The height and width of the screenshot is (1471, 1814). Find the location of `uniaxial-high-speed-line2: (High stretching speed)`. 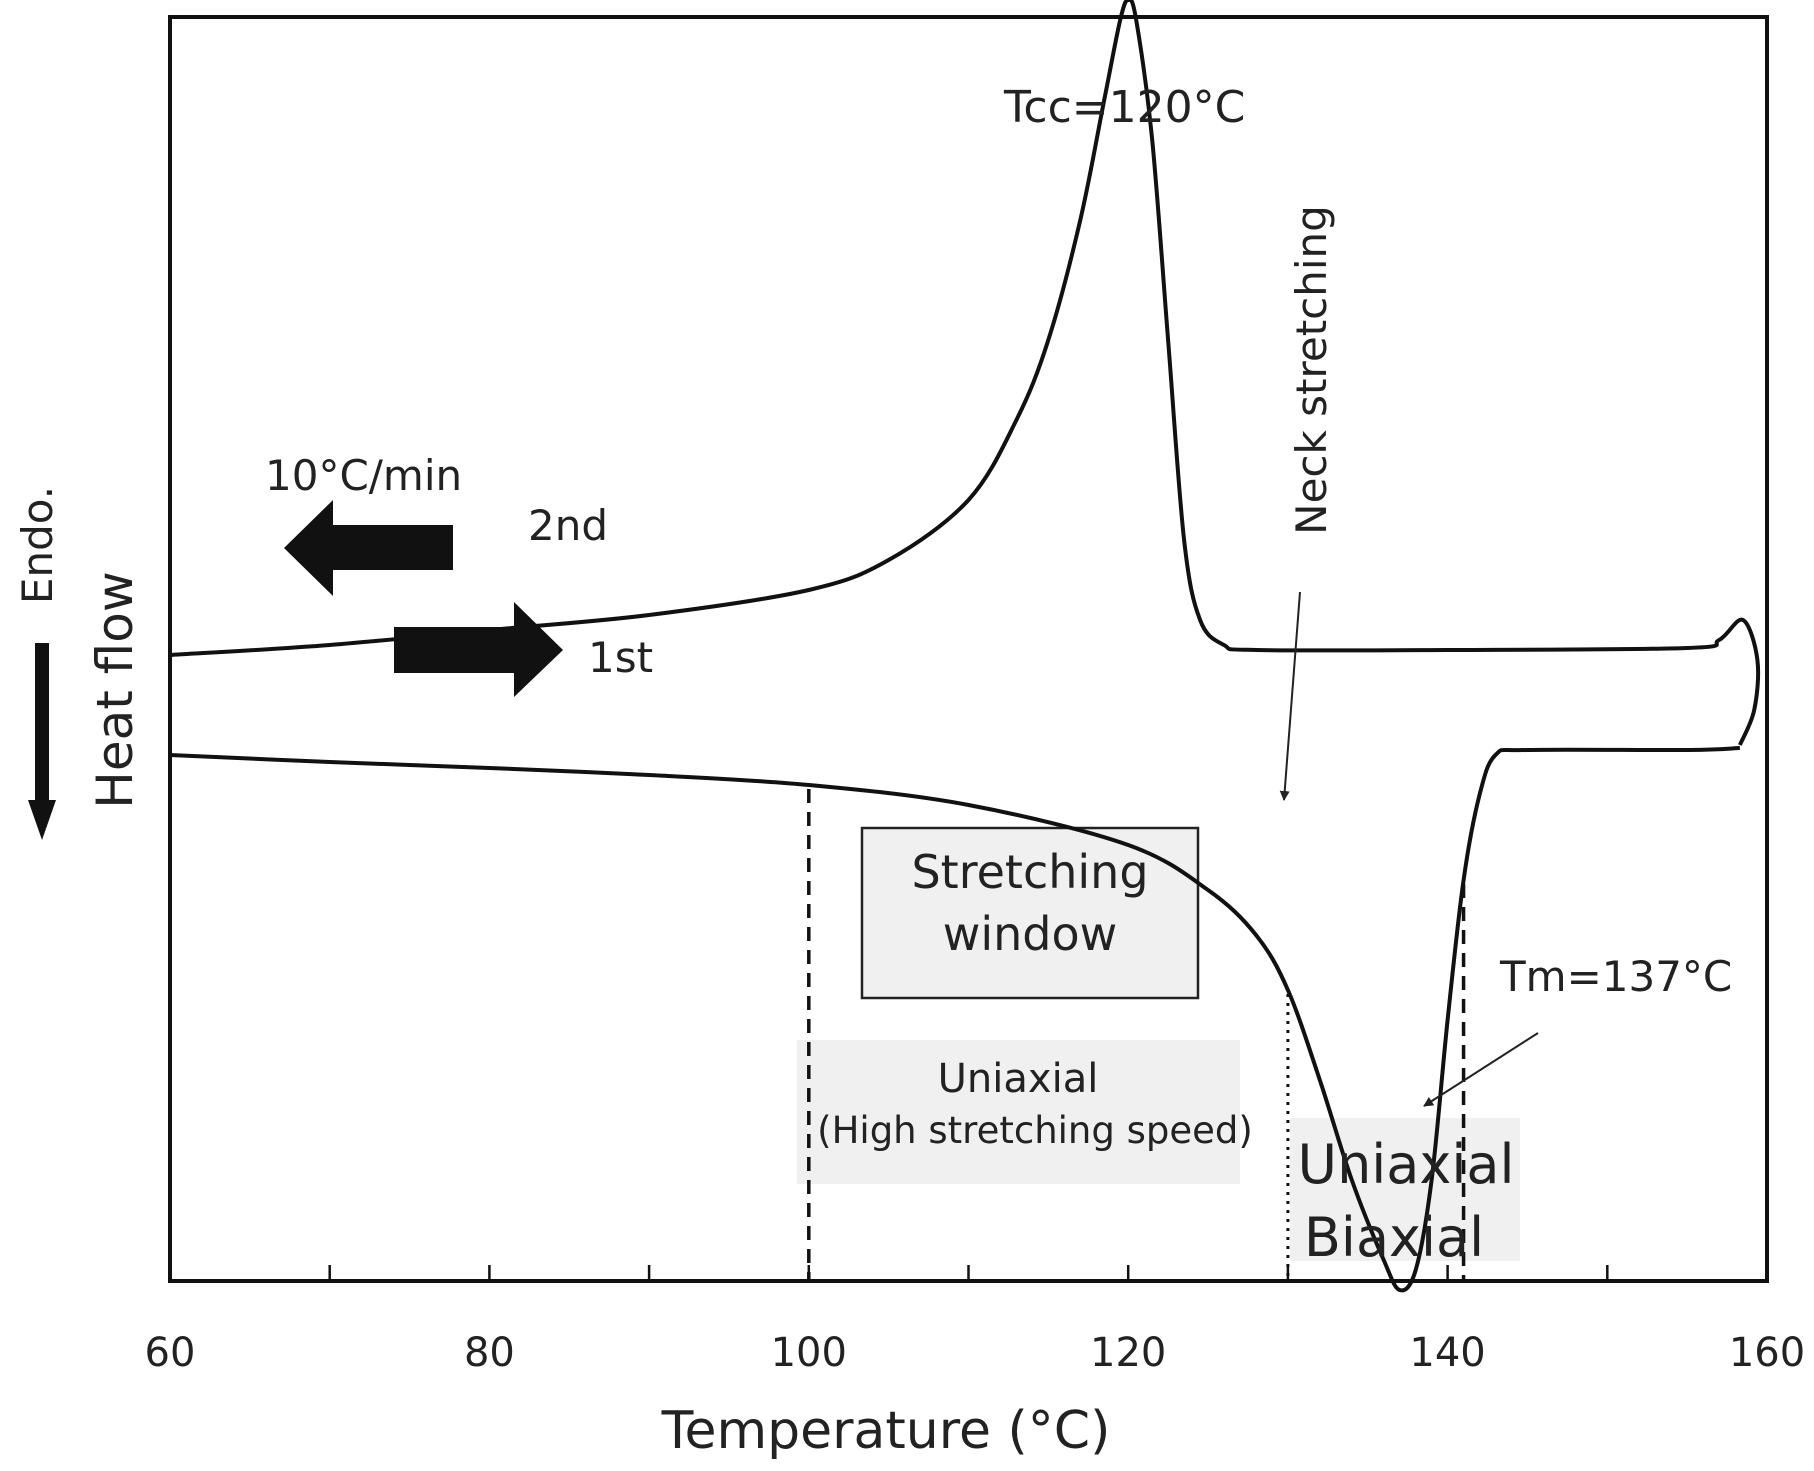

uniaxial-high-speed-line2: (High stretching speed) is located at coordinates (1035, 1130).